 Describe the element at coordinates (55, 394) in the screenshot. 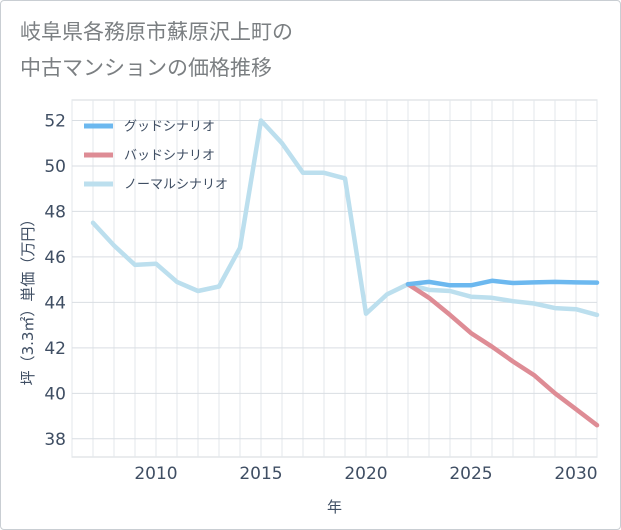

I see `y-tick-label: 40` at that location.